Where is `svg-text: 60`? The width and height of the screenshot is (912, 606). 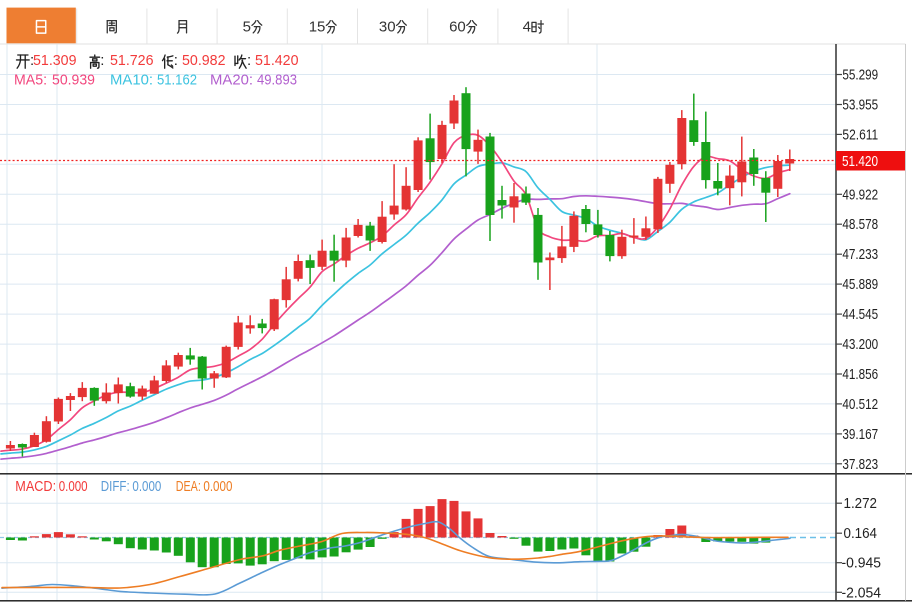
svg-text: 60 is located at coordinates (457, 26).